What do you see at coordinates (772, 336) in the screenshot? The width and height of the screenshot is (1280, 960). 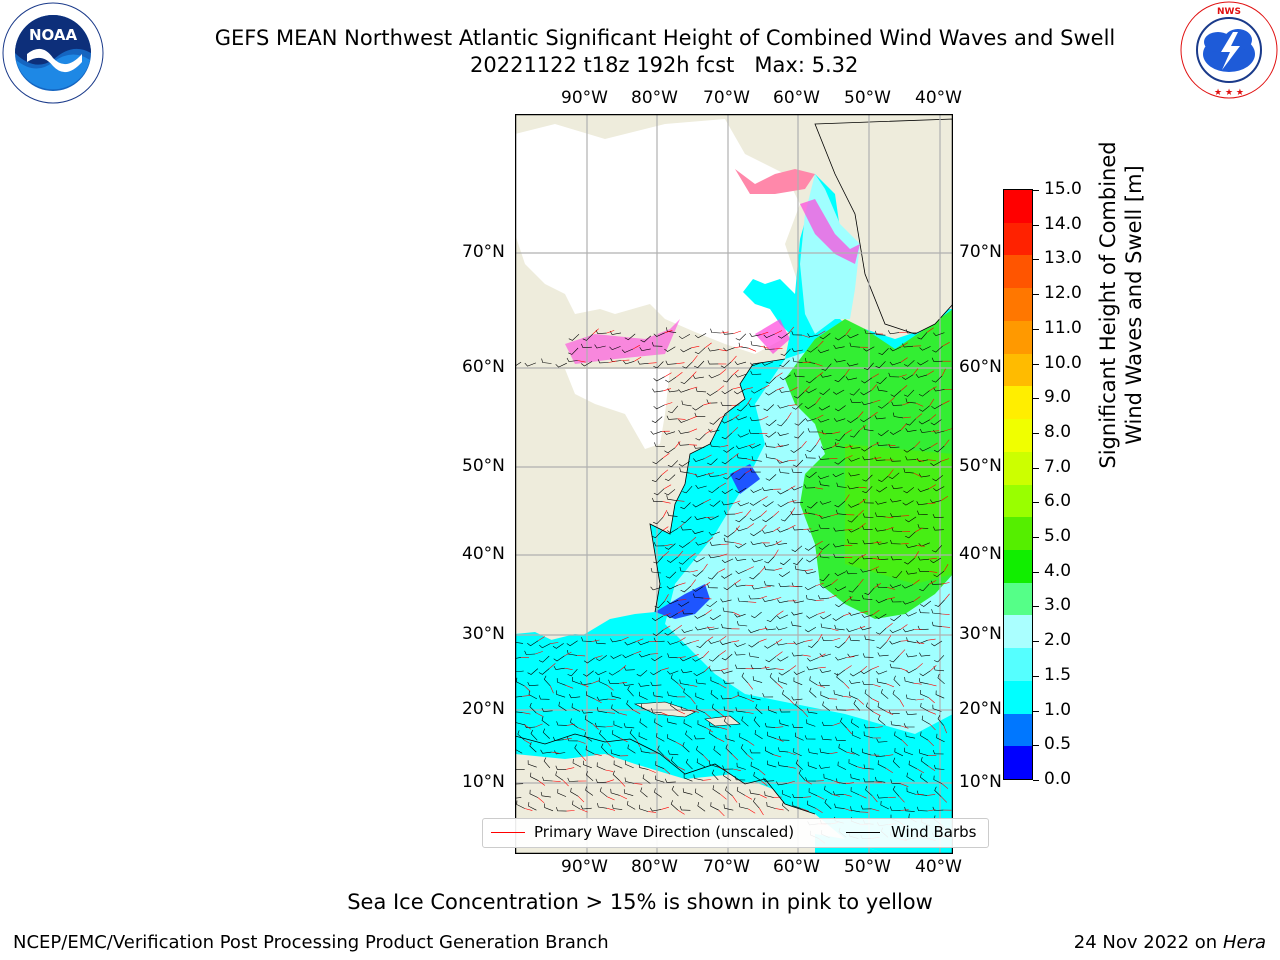 I see `sea-ice-fringe-labrador` at bounding box center [772, 336].